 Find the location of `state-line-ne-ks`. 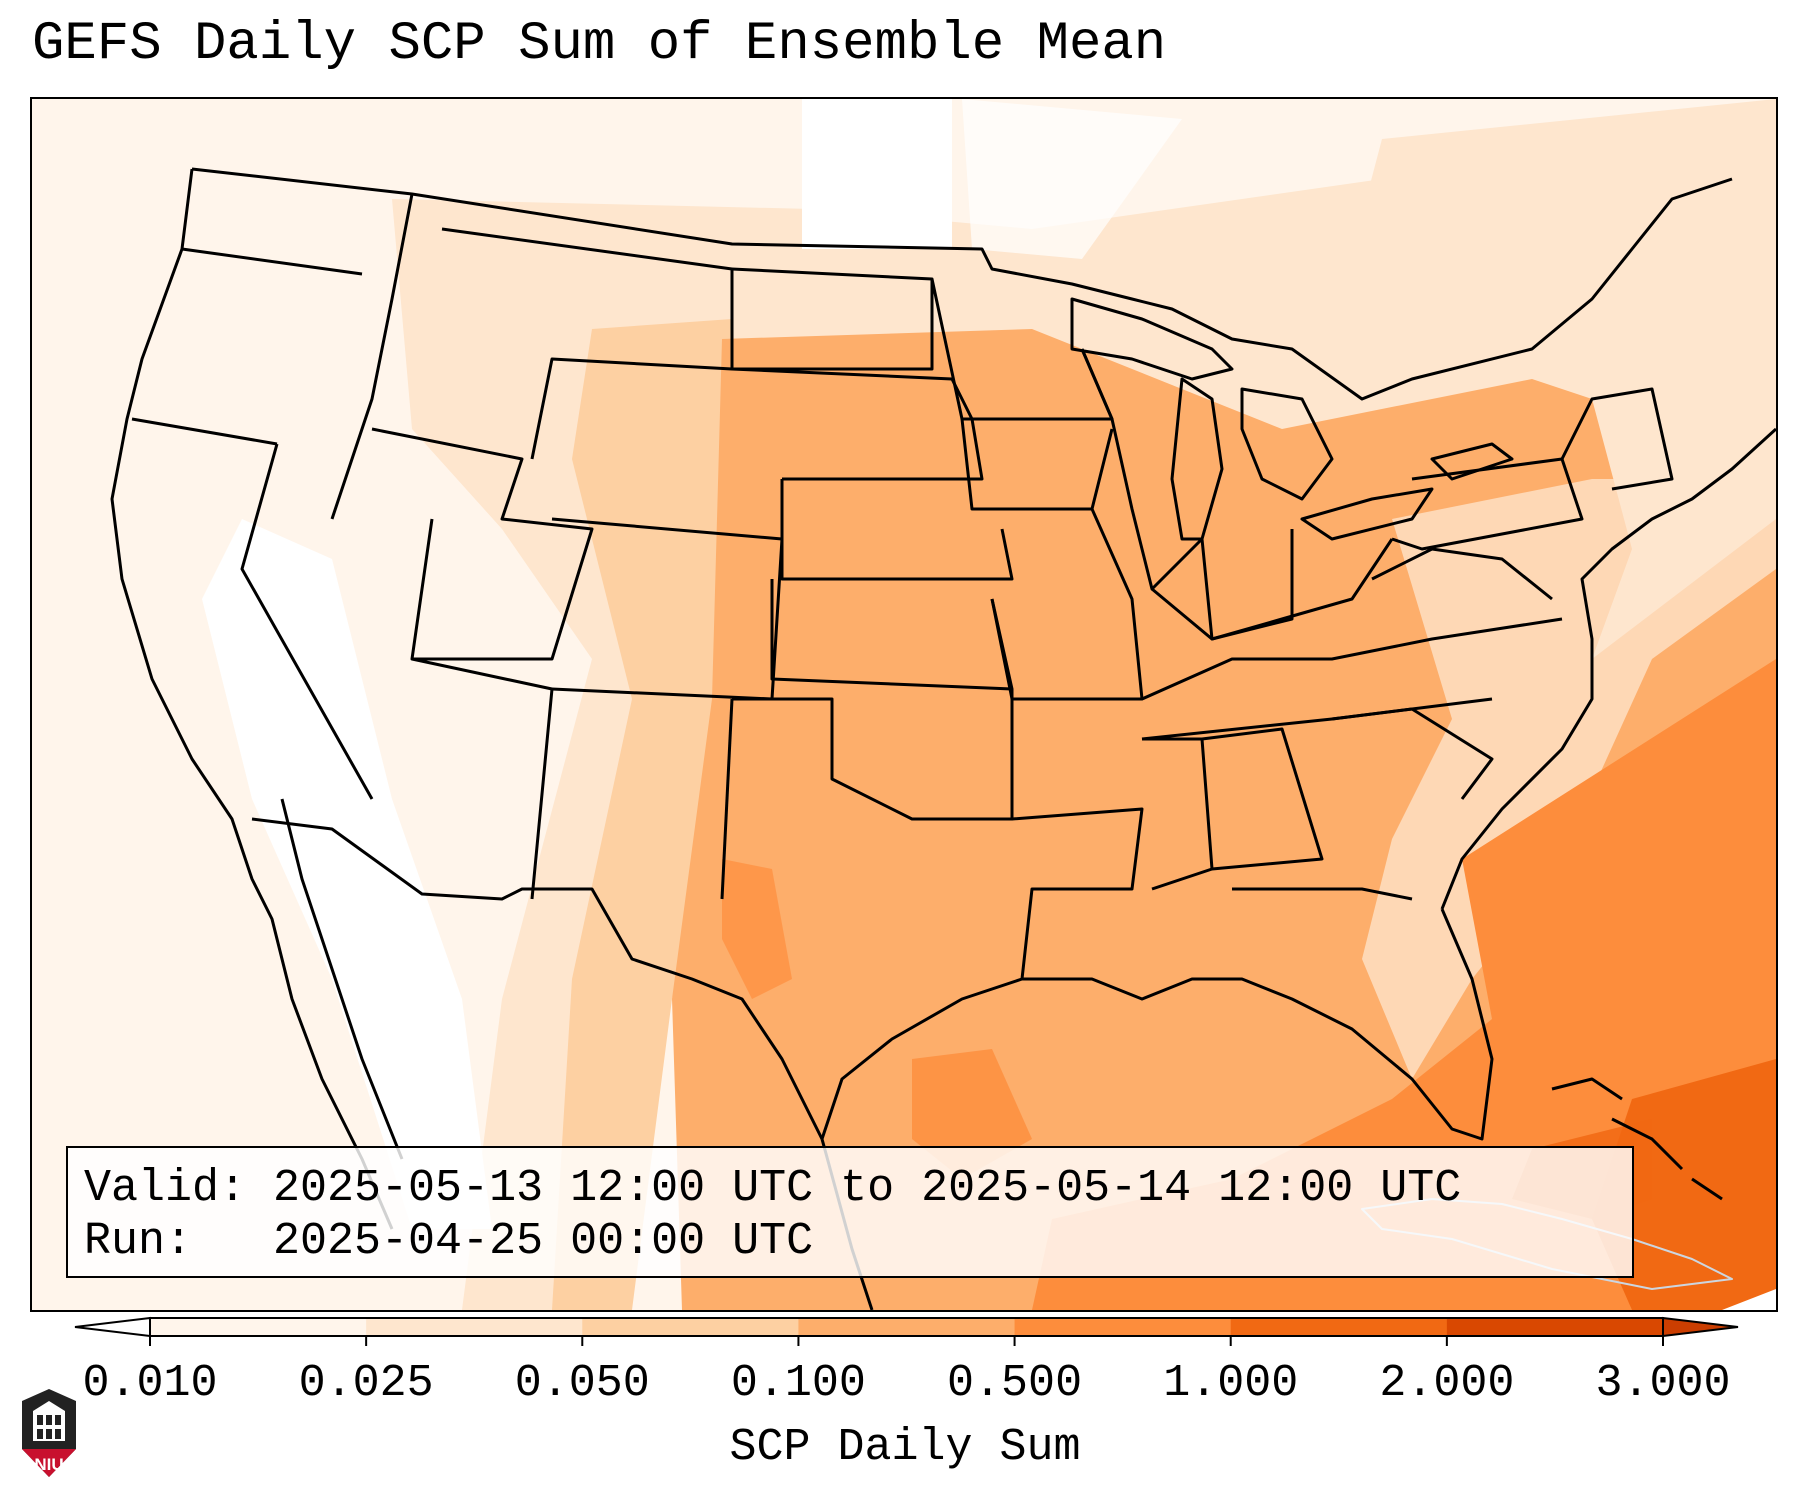

state-line-ne-ks is located at coordinates (897, 530).